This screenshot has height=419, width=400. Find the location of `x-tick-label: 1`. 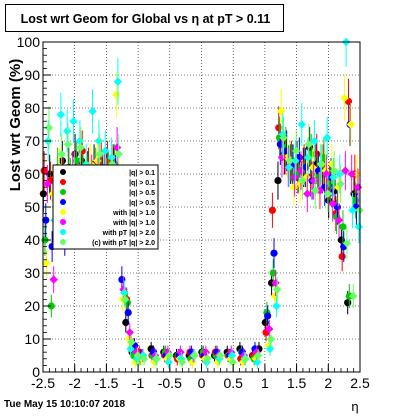

x-tick-label: 1 is located at coordinates (265, 383).